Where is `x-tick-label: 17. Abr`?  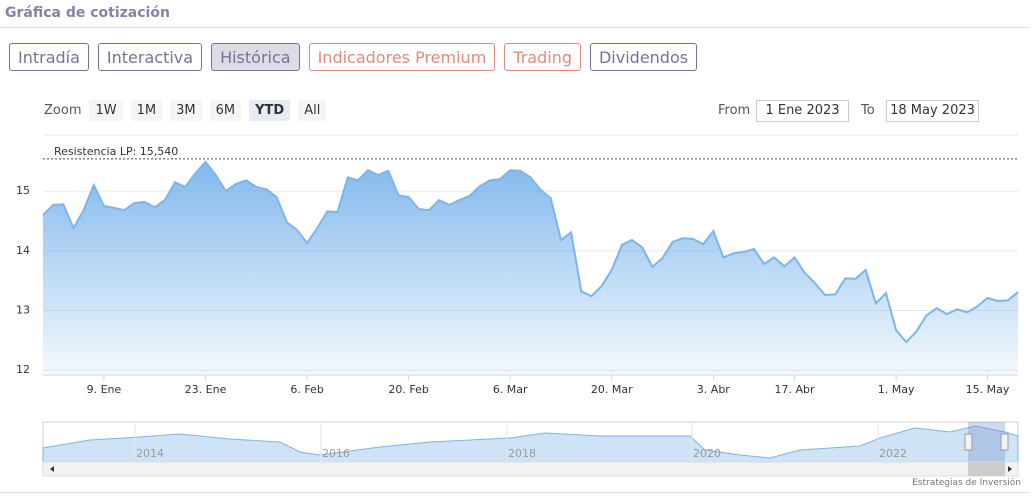 x-tick-label: 17. Abr is located at coordinates (795, 389).